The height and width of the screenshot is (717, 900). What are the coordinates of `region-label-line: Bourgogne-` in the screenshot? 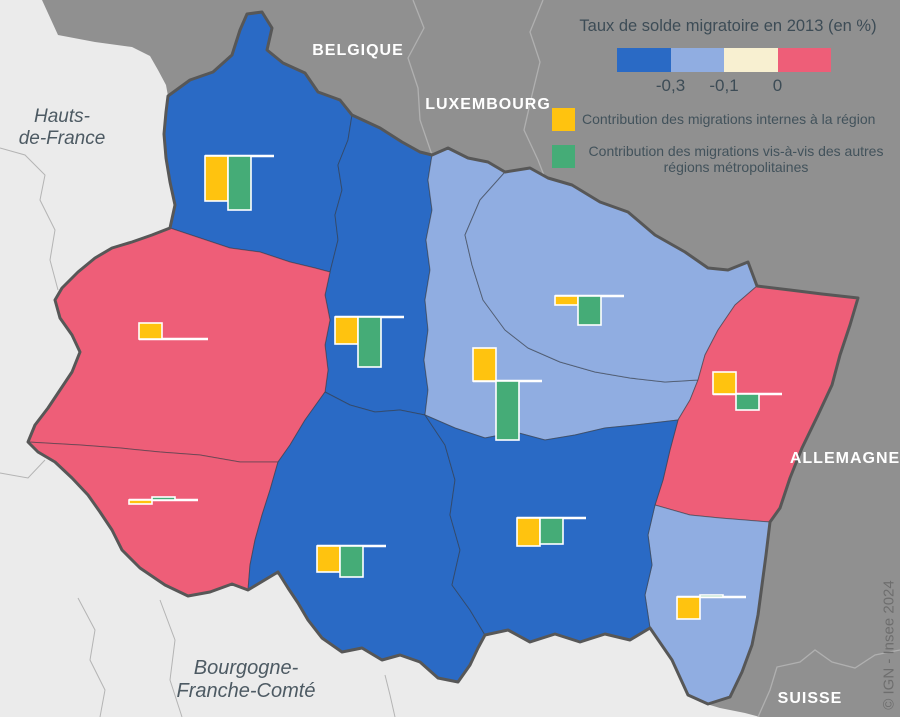 It's located at (246, 668).